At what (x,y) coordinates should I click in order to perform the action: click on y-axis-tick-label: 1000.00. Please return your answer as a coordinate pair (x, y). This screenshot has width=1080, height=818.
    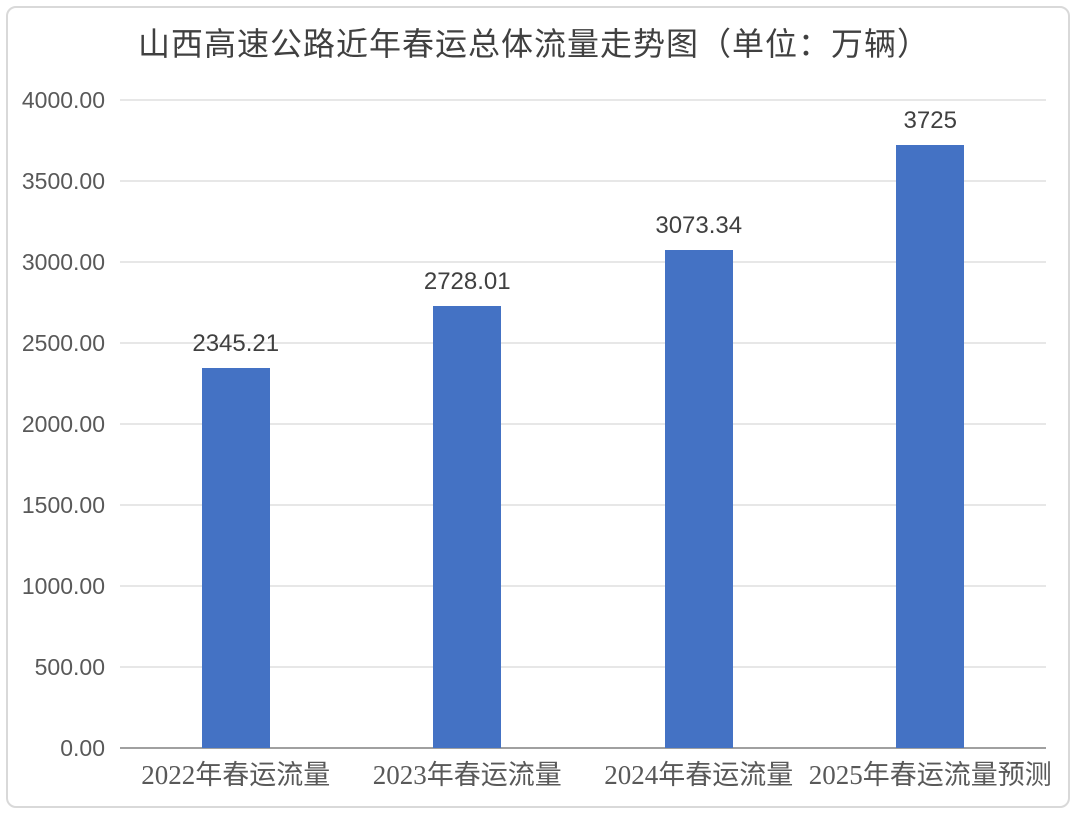
    Looking at the image, I should click on (63, 586).